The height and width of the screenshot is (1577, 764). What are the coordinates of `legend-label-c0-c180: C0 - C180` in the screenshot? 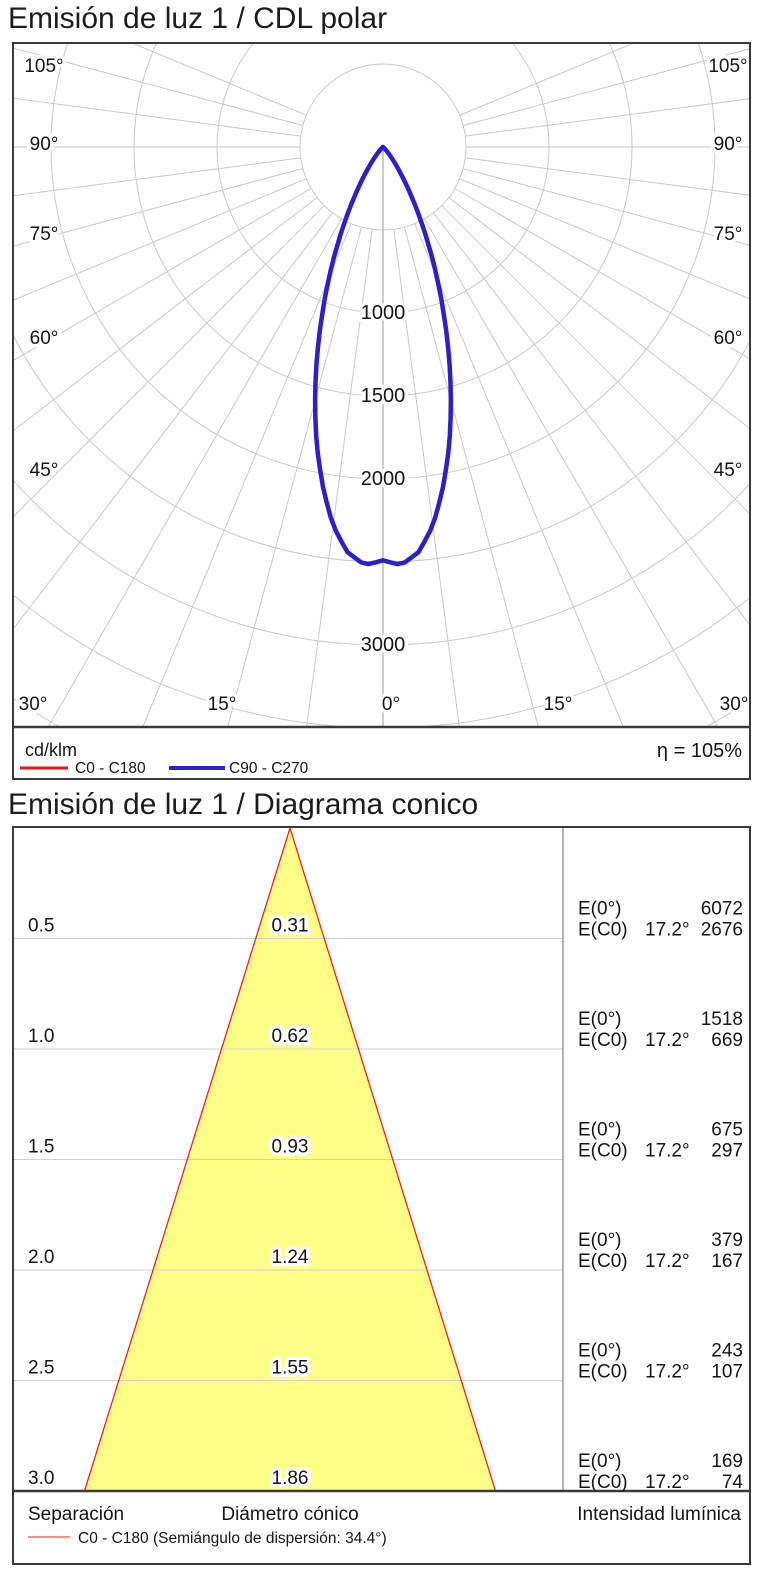 It's located at (110, 768).